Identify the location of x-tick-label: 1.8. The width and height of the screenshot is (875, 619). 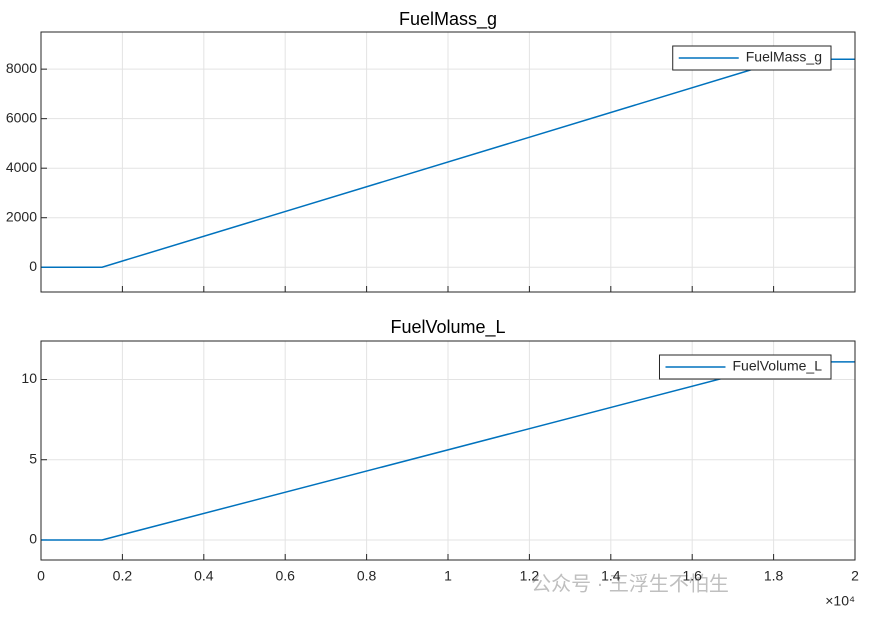
(774, 576).